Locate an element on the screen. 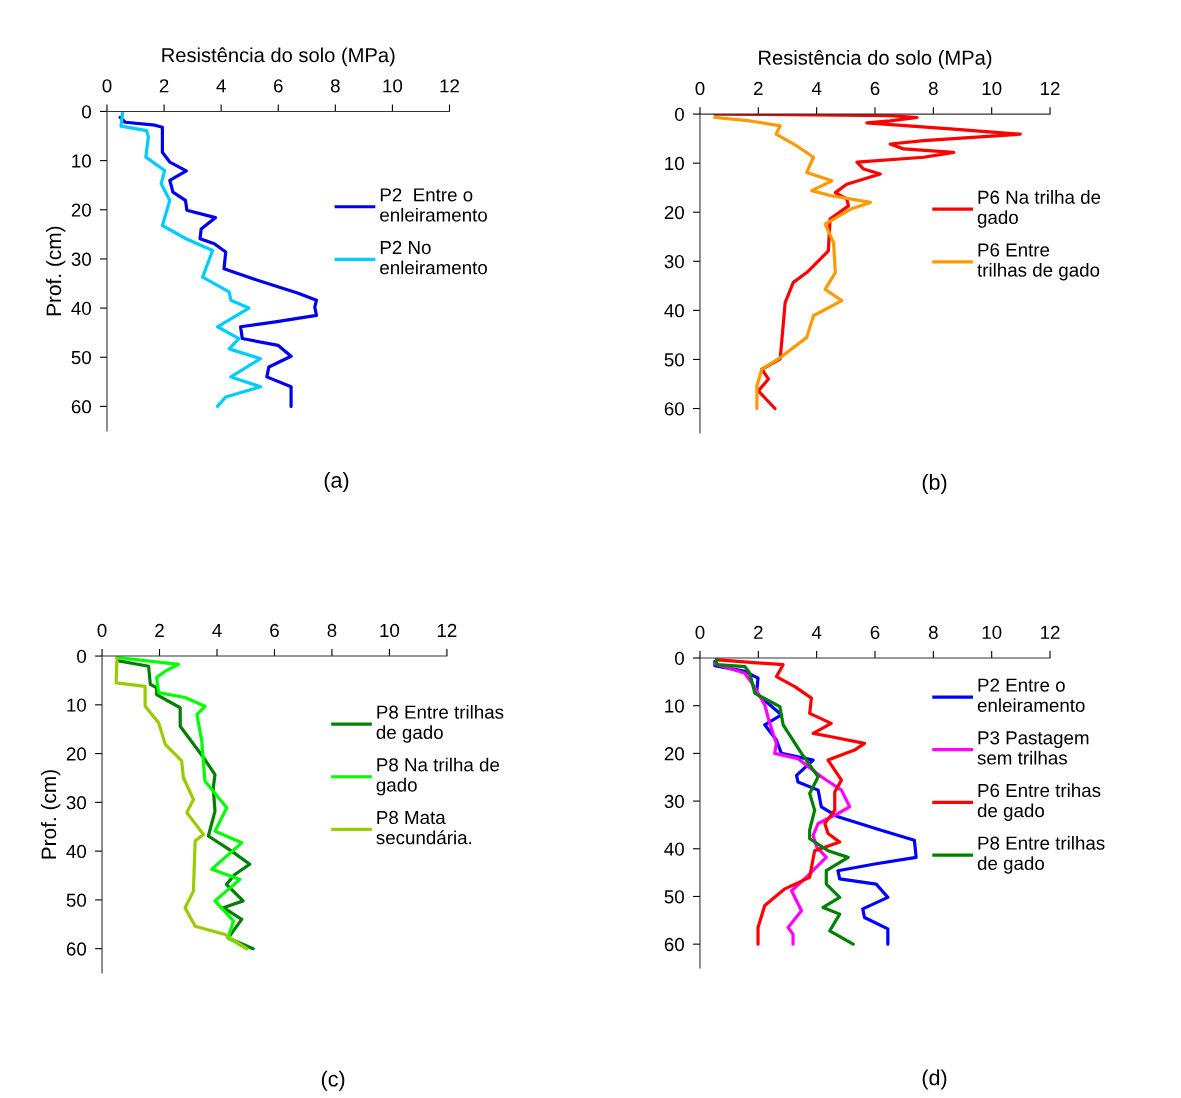  legend-label: P6 Entre trilhas de gado is located at coordinates (1038, 262).